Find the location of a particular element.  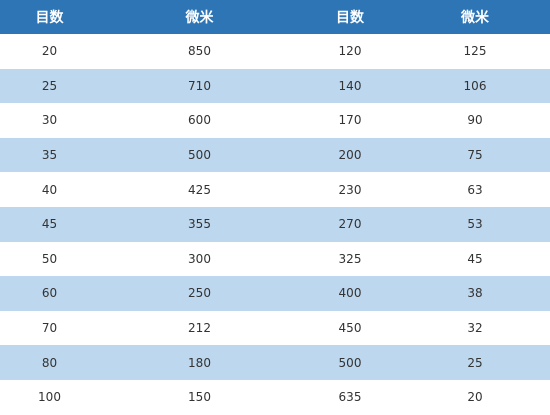

micron-cell-right: 106 is located at coordinates (475, 85).